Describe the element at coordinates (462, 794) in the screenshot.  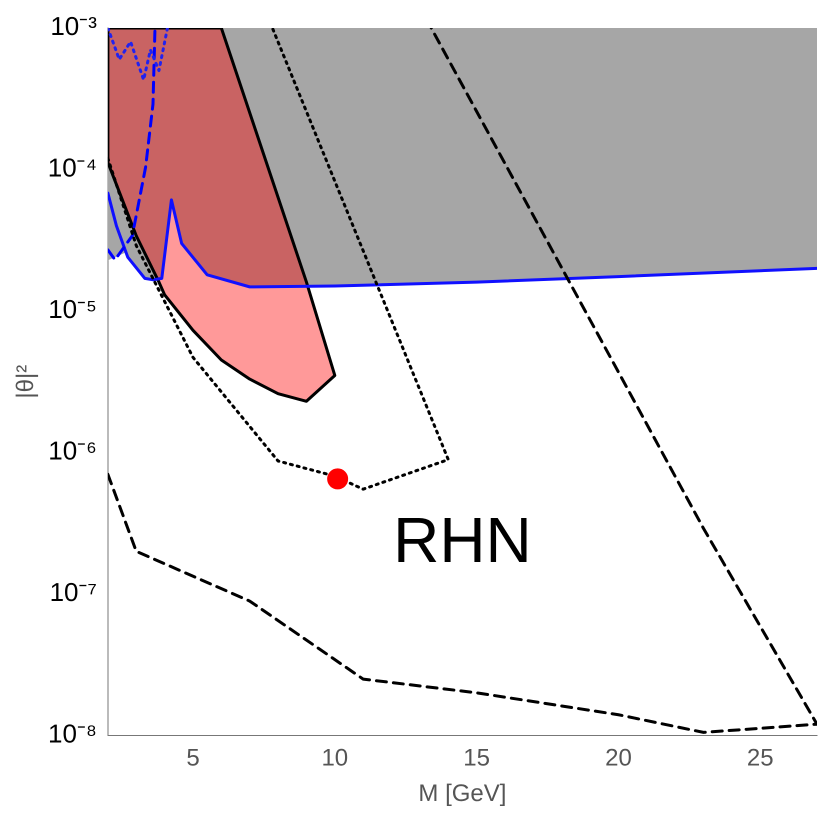
I see `x-axis-title: M [GeV]` at that location.